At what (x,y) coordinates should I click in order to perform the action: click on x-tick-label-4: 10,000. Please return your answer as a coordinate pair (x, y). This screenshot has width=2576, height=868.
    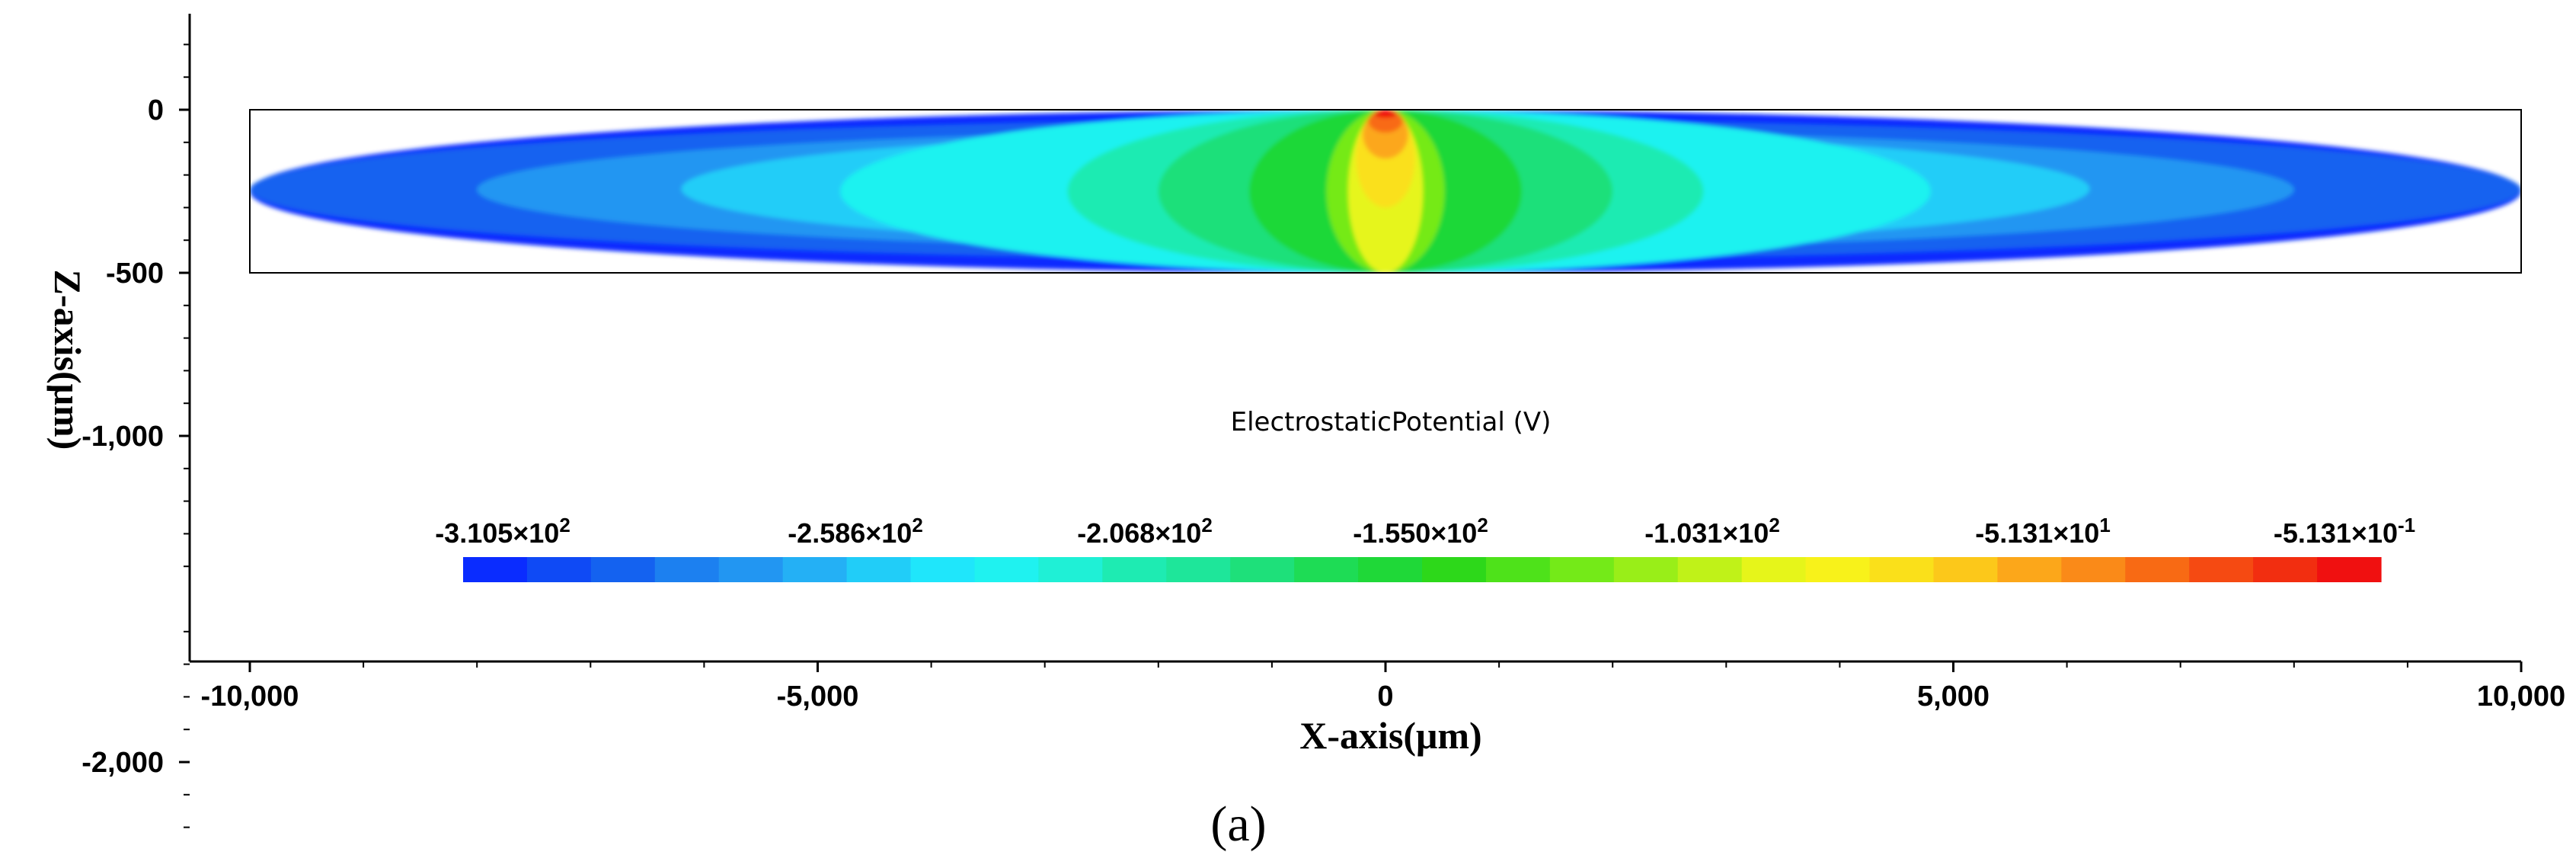
    Looking at the image, I should click on (2521, 697).